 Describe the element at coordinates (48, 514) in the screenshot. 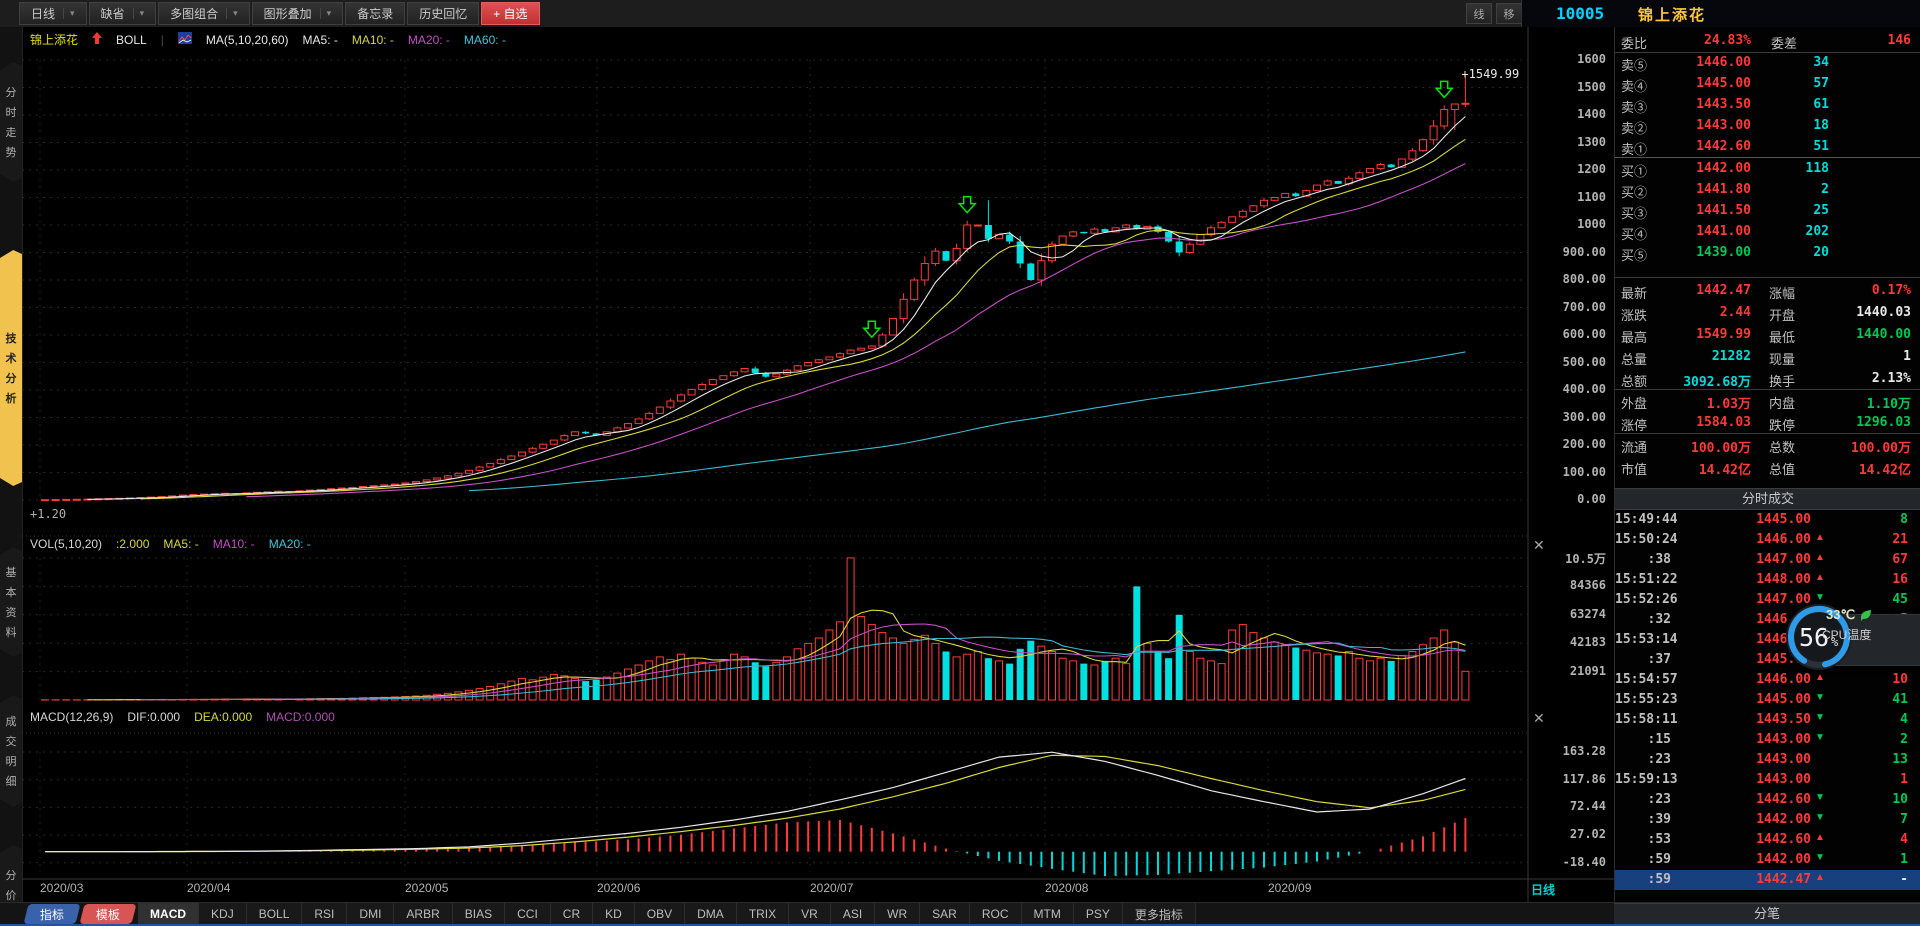

I see `svg-text: +1.20` at that location.